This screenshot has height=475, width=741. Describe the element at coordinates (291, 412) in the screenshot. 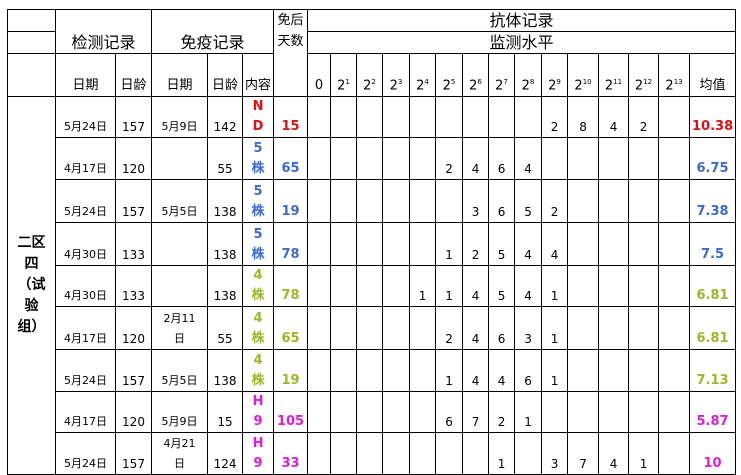

I see `days-after-immune: 105` at that location.